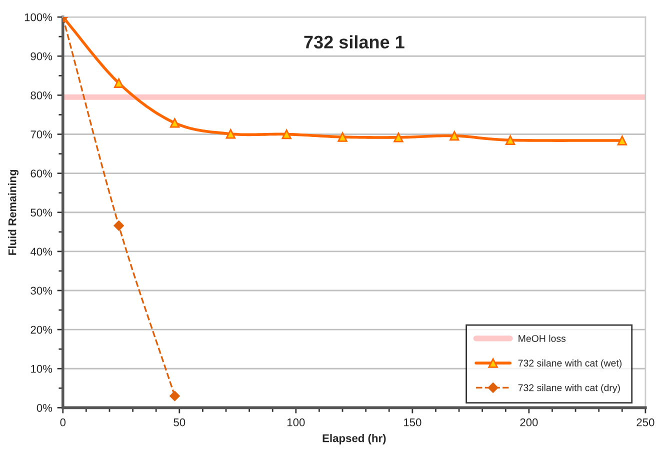 The width and height of the screenshot is (662, 449). Describe the element at coordinates (41, 368) in the screenshot. I see `y-tick-label: 10%` at that location.